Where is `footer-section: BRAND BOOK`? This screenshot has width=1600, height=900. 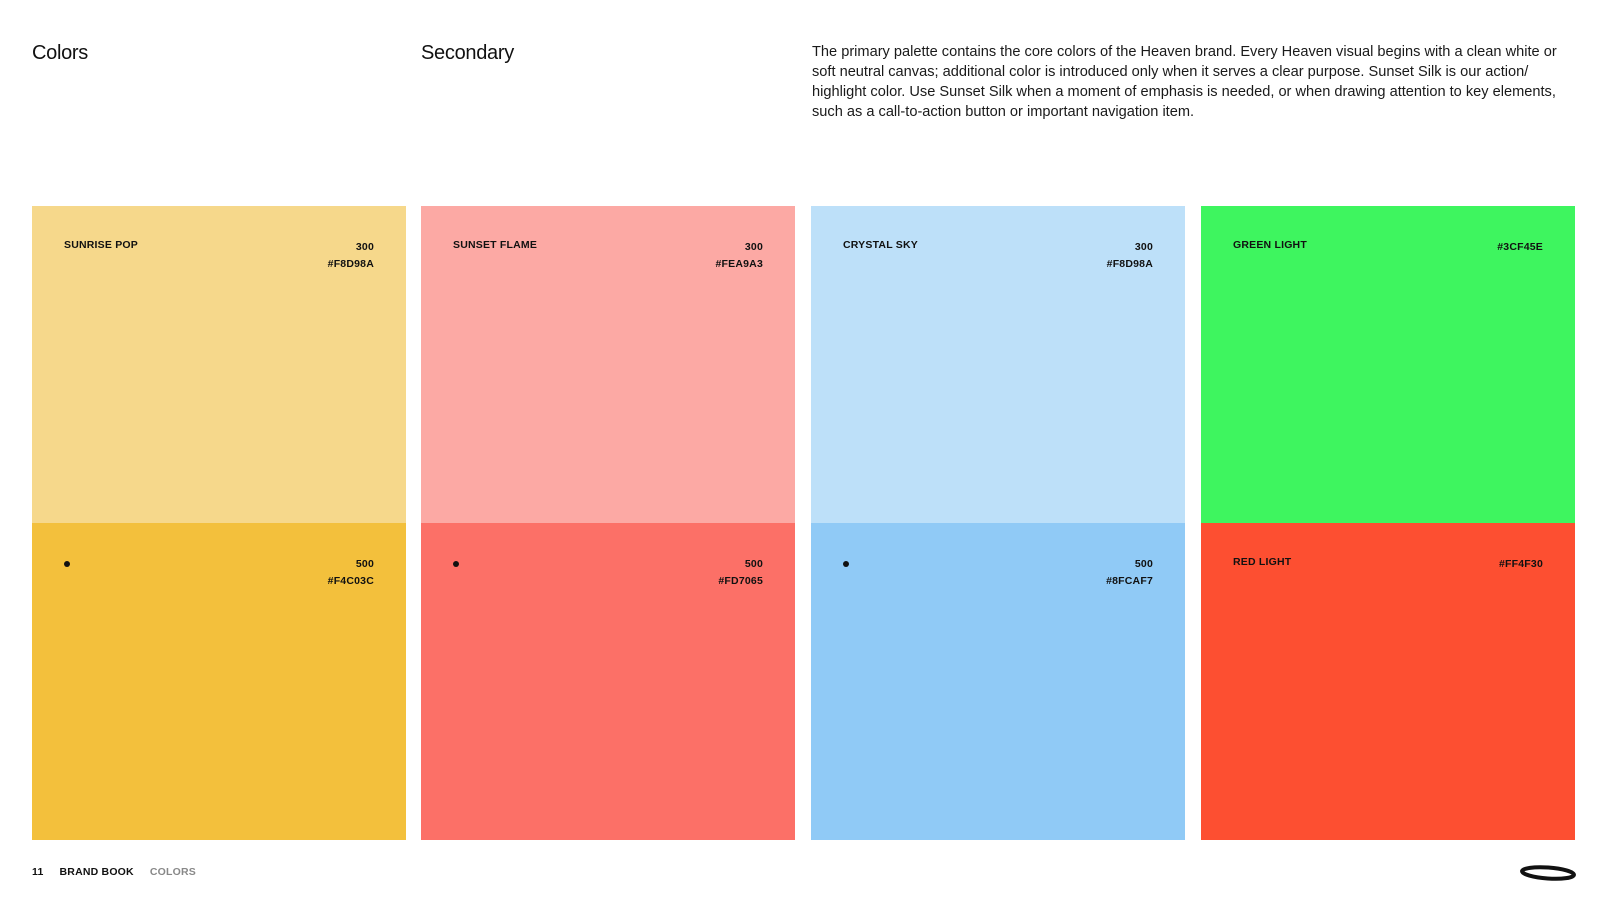 footer-section: BRAND BOOK is located at coordinates (96, 872).